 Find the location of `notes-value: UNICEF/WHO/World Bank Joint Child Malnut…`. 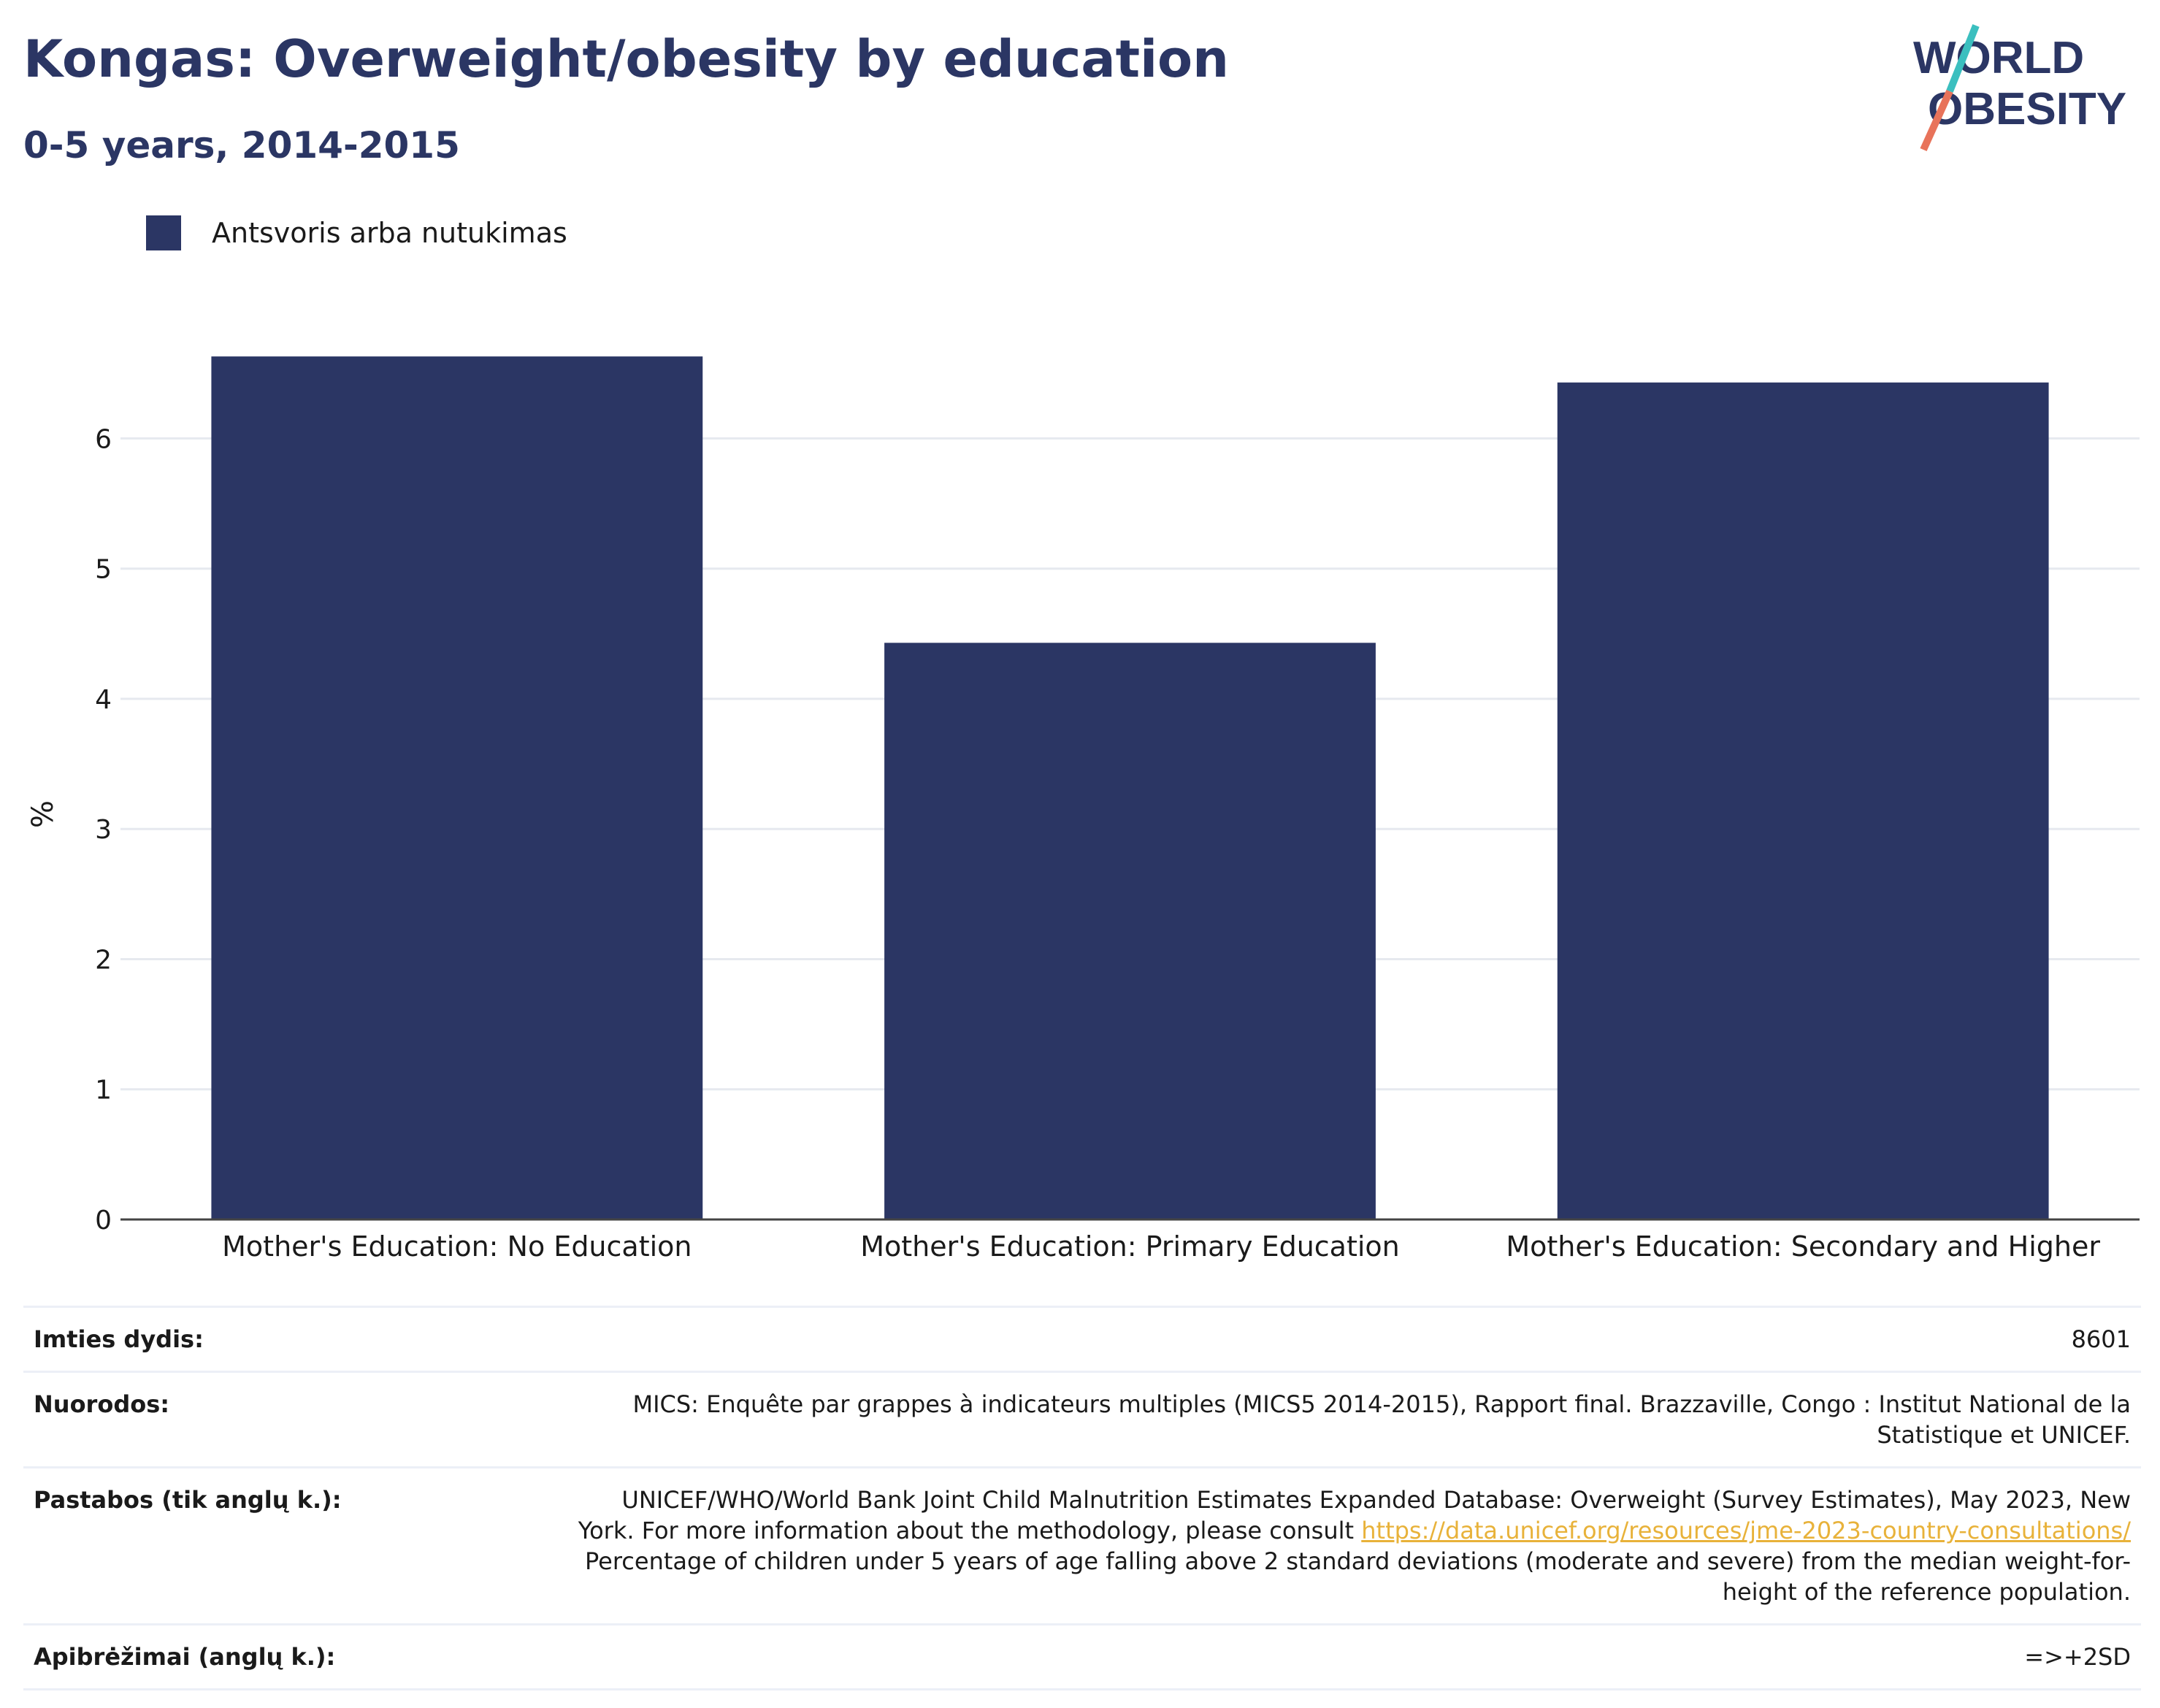

notes-value: UNICEF/WHO/World Bank Joint Child Malnut… is located at coordinates (1348, 1546).